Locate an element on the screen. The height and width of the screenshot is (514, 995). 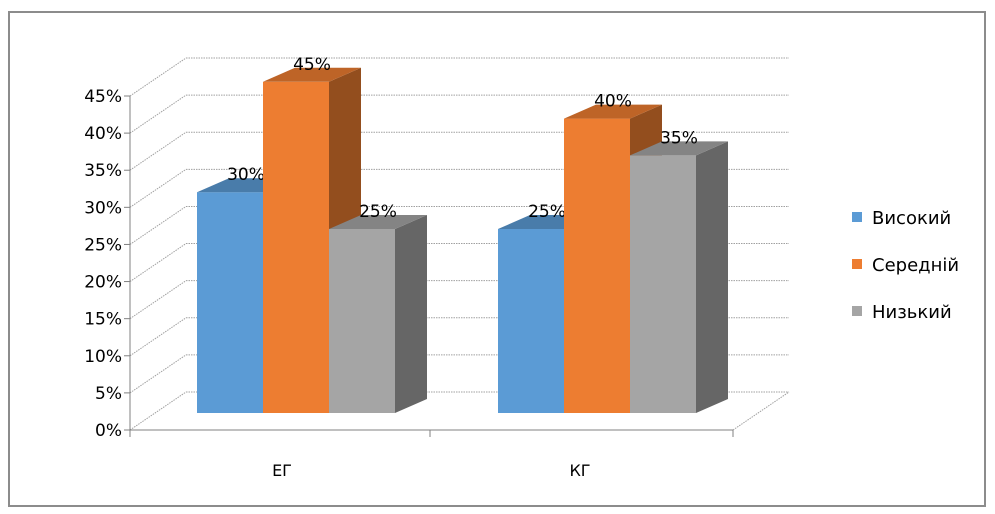
data-label: 35% is located at coordinates (679, 138).